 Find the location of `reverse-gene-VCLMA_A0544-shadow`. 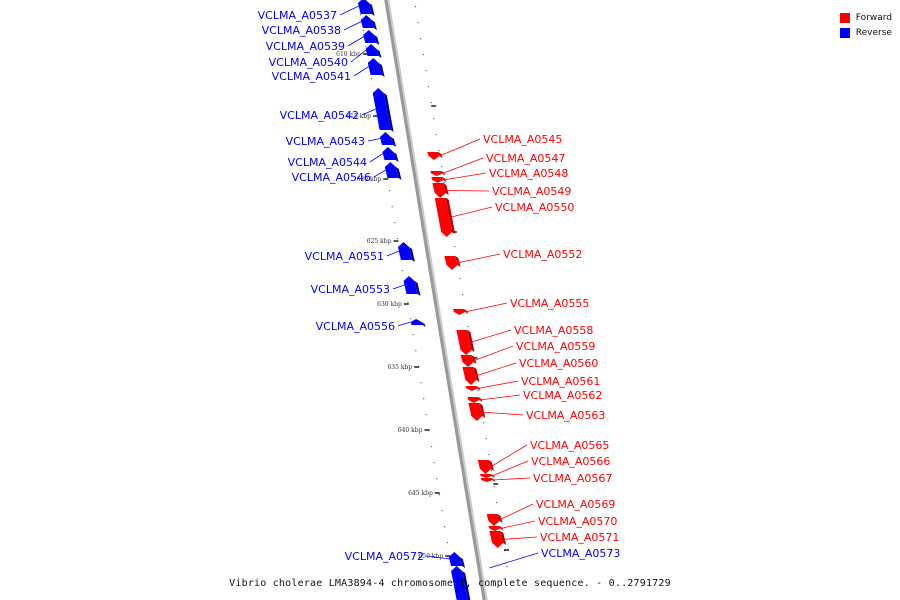

reverse-gene-VCLMA_A0544-shadow is located at coordinates (396, 157).